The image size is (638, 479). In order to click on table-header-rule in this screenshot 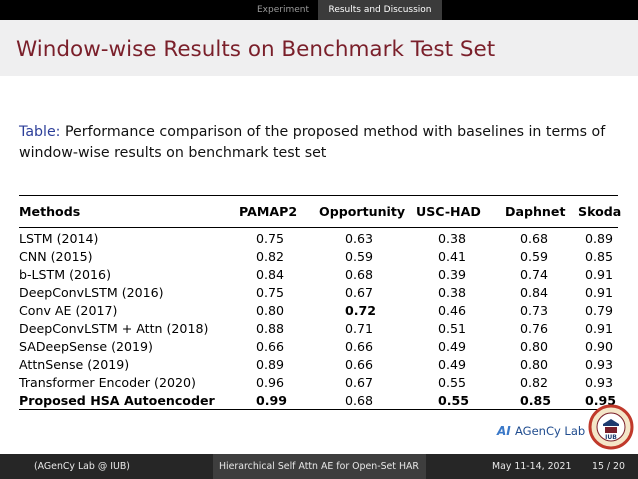, I will do `click(318, 227)`.